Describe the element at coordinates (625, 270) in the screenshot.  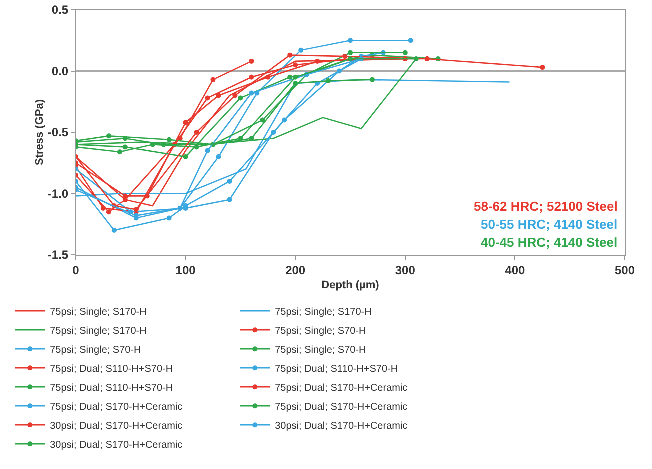
I see `x-tick-label: 500` at that location.